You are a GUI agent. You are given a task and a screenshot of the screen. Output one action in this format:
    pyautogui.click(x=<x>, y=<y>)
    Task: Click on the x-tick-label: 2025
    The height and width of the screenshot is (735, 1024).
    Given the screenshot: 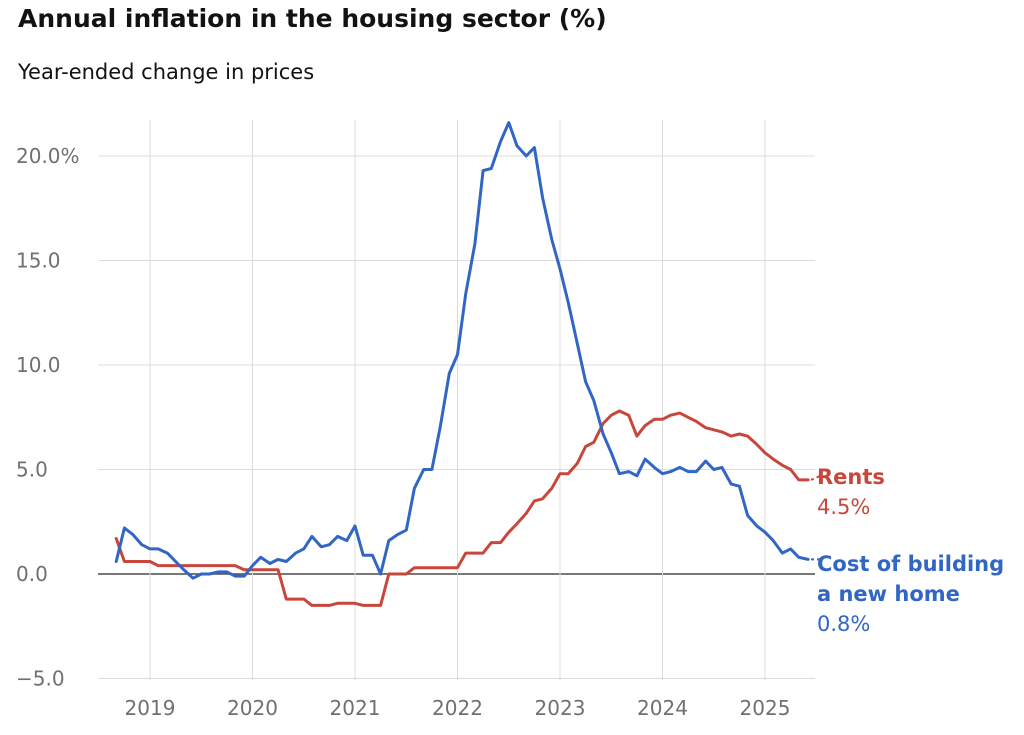 What is the action you would take?
    pyautogui.click(x=765, y=708)
    